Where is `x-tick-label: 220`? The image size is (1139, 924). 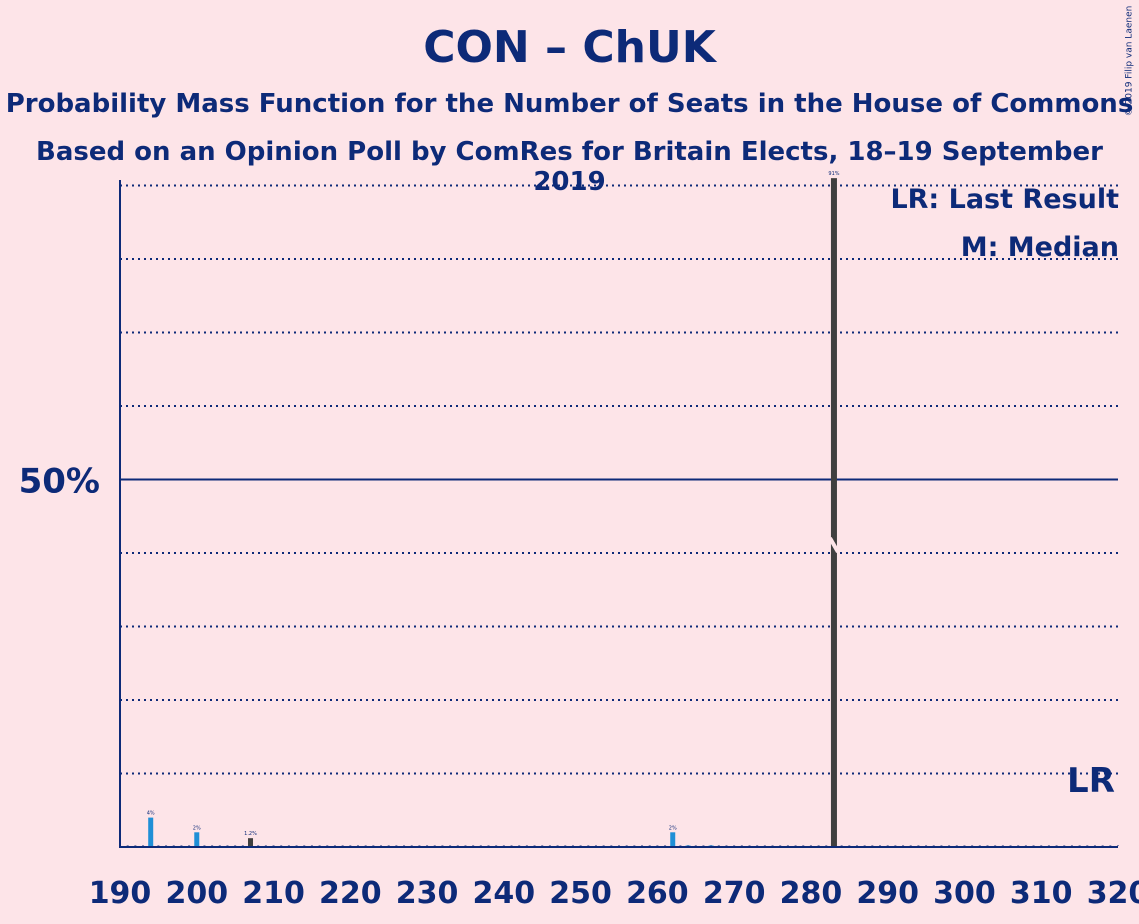
x-tick-label: 220 is located at coordinates (350, 893).